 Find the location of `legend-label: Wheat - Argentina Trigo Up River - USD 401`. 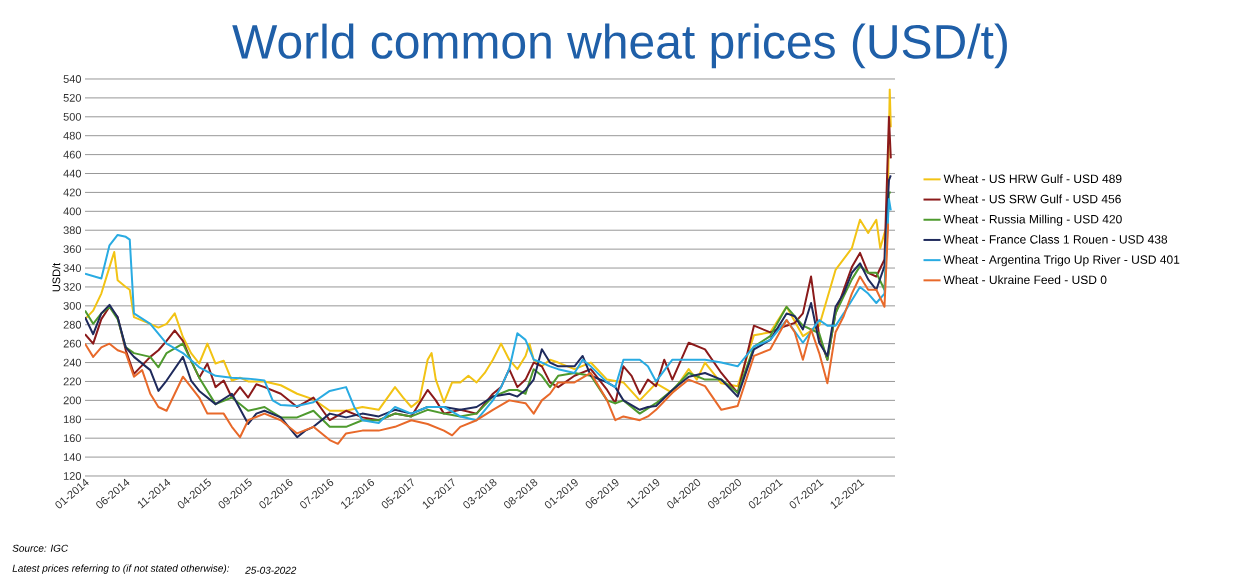

legend-label: Wheat - Argentina Trigo Up River - USD 401 is located at coordinates (1061, 261).